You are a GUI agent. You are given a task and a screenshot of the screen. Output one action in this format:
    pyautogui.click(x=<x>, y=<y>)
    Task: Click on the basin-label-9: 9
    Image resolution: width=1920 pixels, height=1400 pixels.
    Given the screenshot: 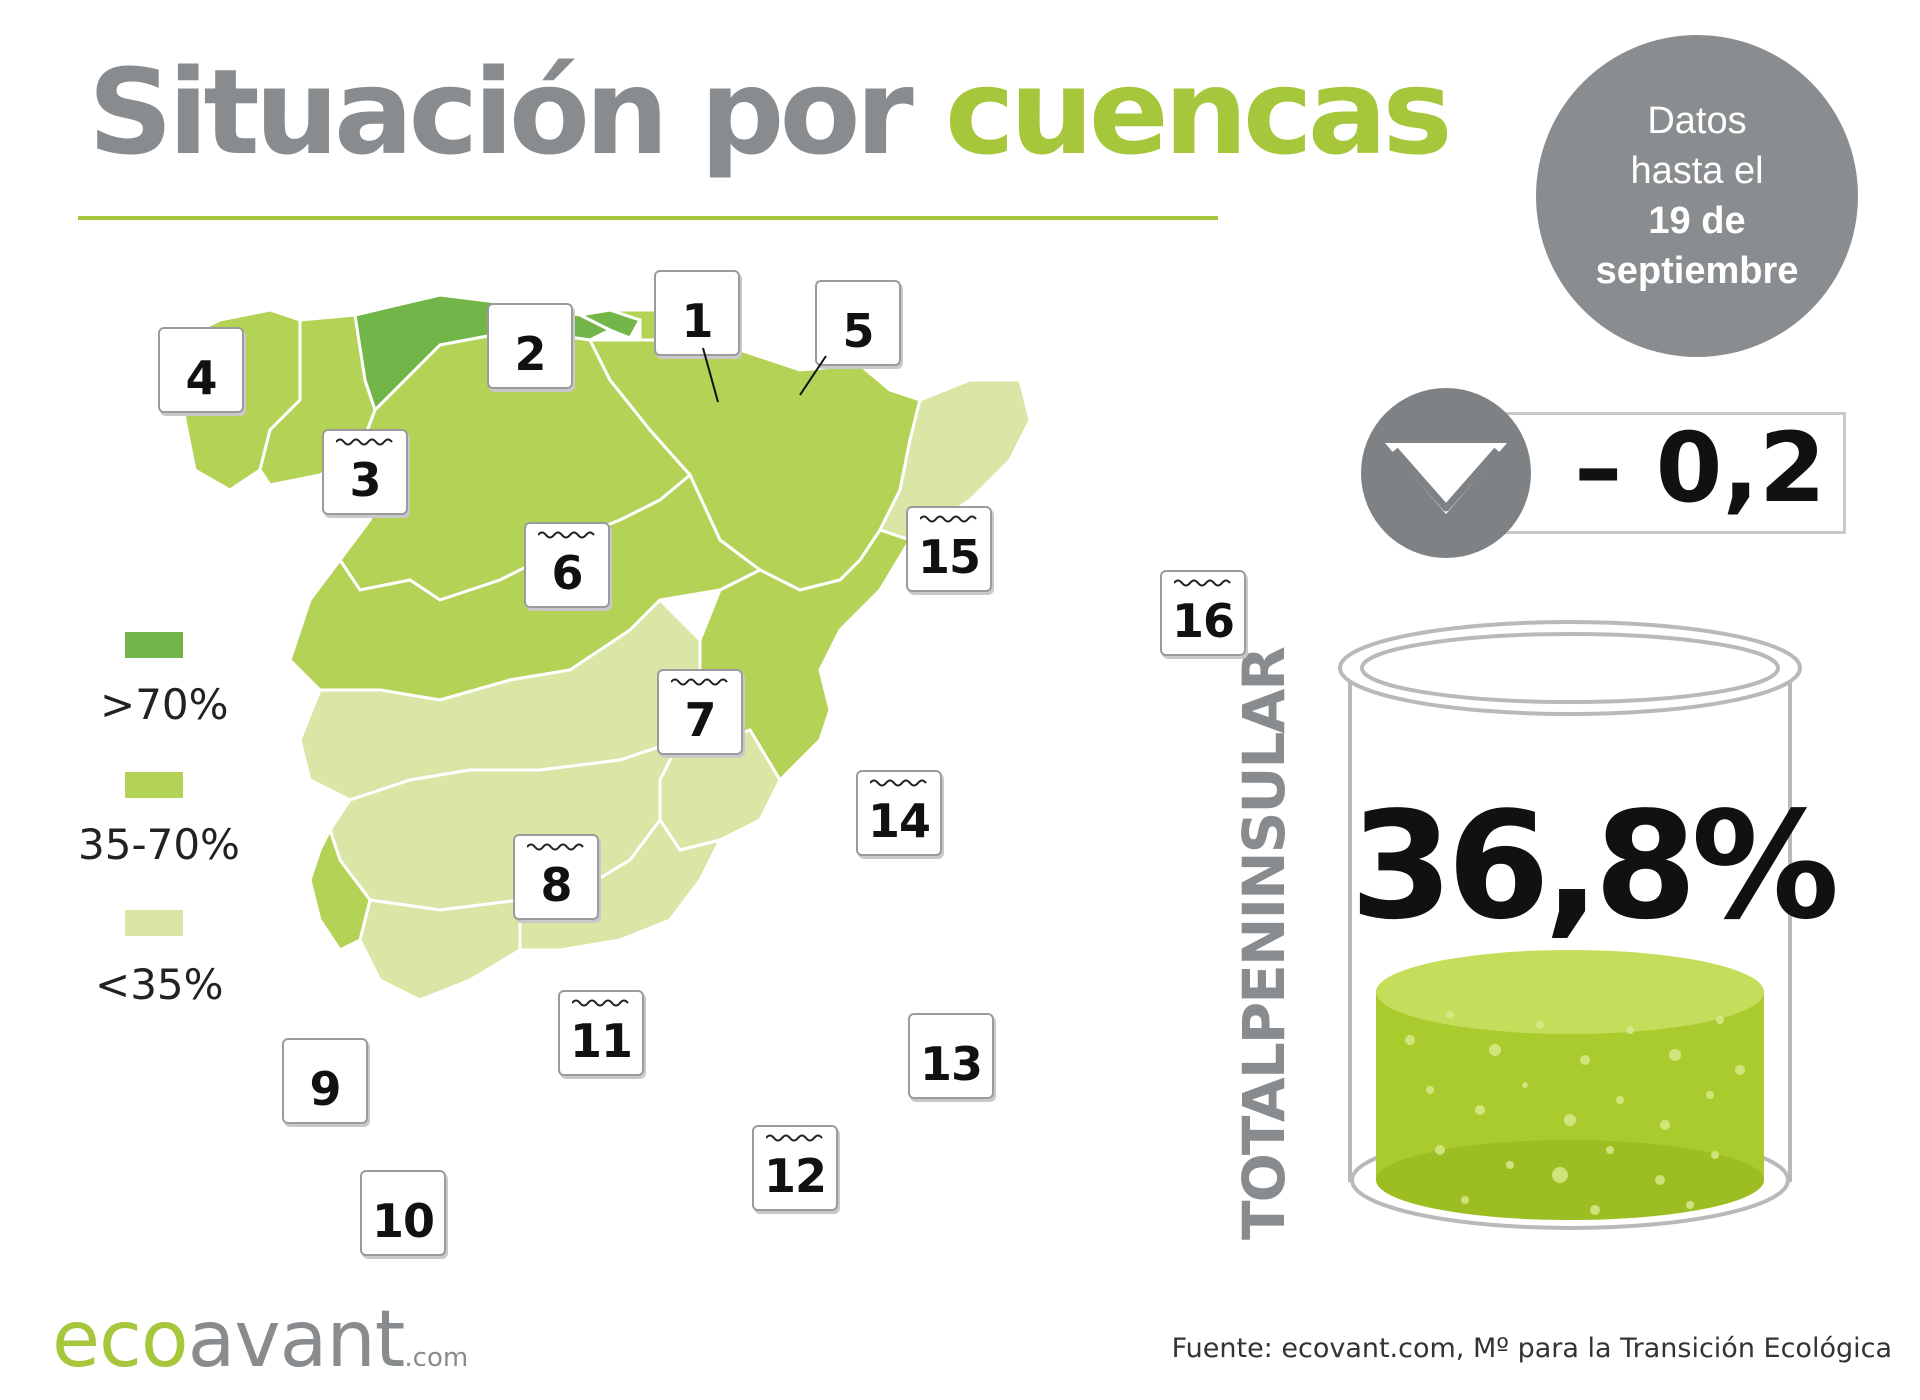 What is the action you would take?
    pyautogui.click(x=325, y=1081)
    